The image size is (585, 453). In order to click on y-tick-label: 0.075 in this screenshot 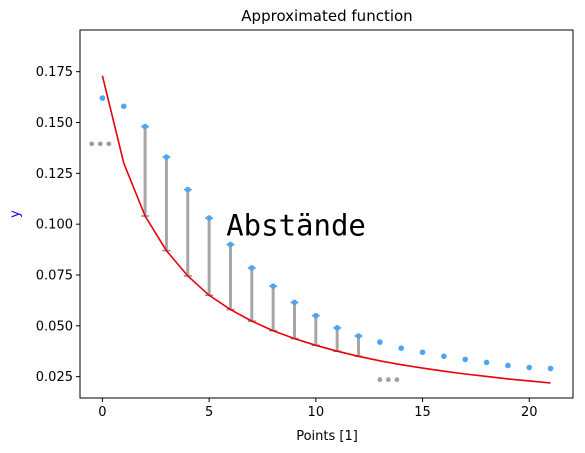, I will do `click(54, 275)`.